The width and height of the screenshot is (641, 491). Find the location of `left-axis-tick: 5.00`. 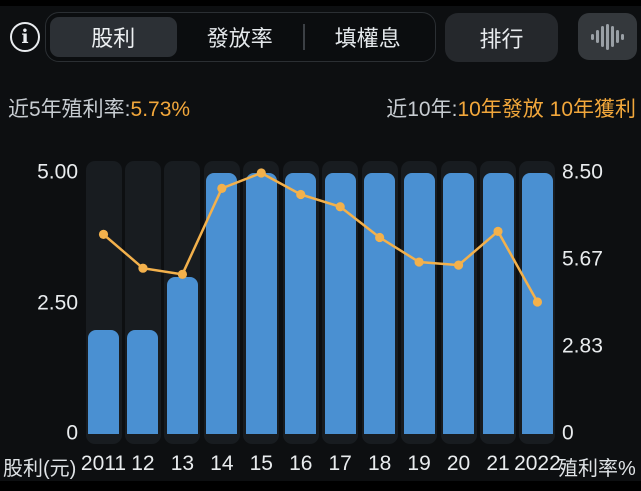

left-axis-tick: 5.00 is located at coordinates (57, 172).